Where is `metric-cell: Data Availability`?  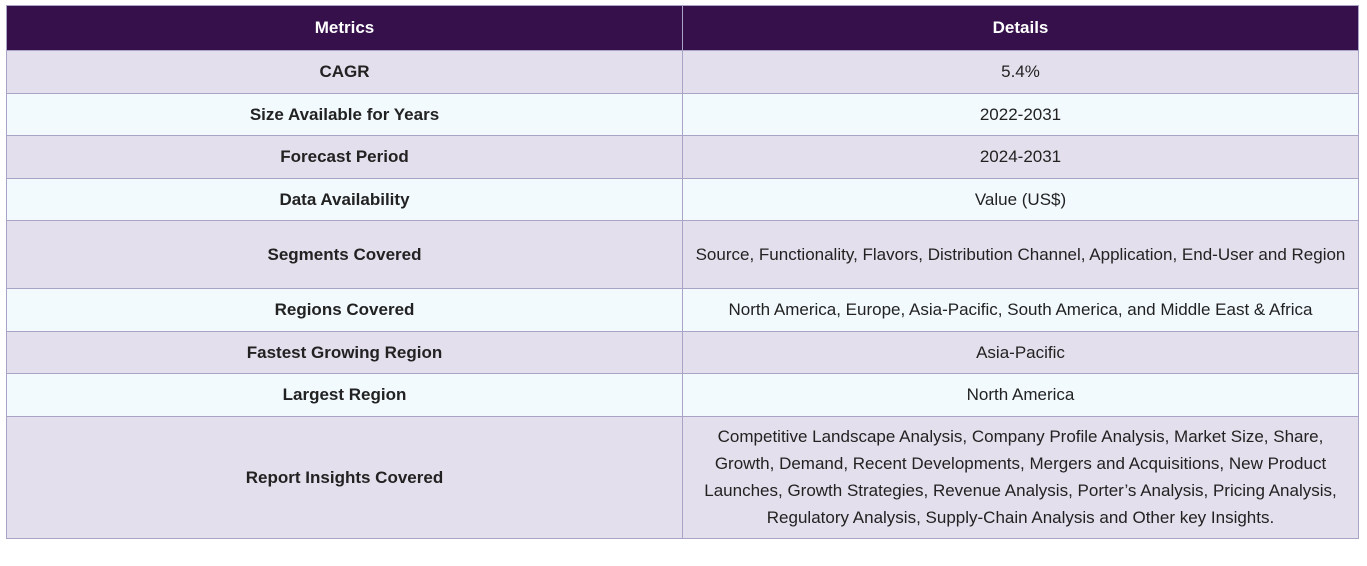
metric-cell: Data Availability is located at coordinates (344, 199).